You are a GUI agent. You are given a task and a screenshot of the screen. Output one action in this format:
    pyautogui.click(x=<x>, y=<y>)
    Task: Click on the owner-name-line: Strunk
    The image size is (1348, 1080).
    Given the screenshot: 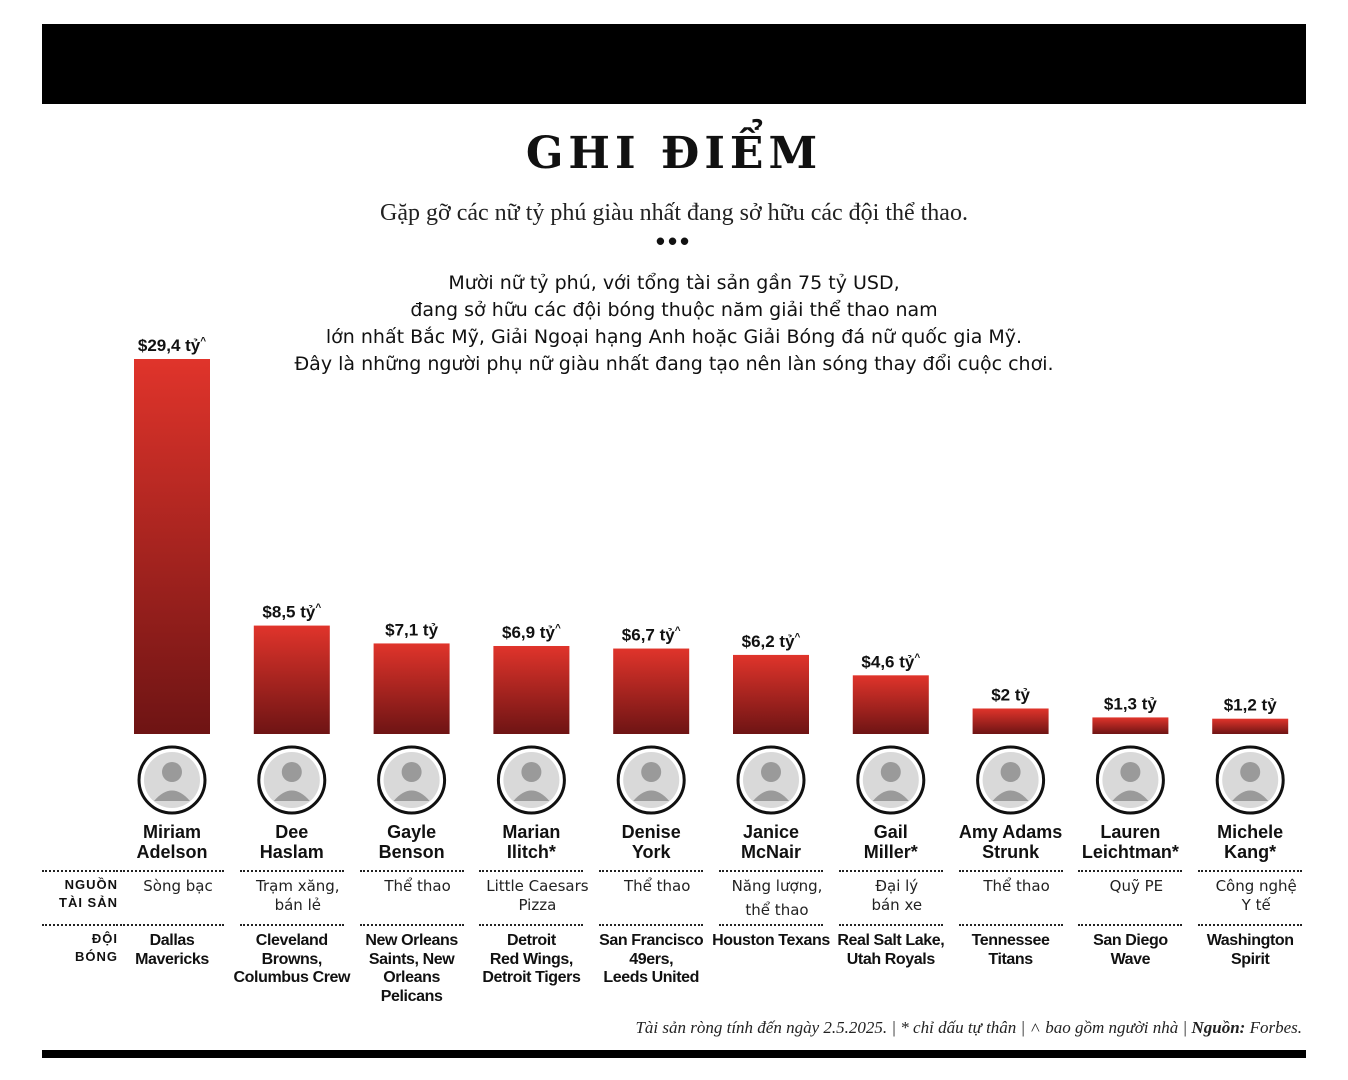 What is the action you would take?
    pyautogui.click(x=1011, y=852)
    